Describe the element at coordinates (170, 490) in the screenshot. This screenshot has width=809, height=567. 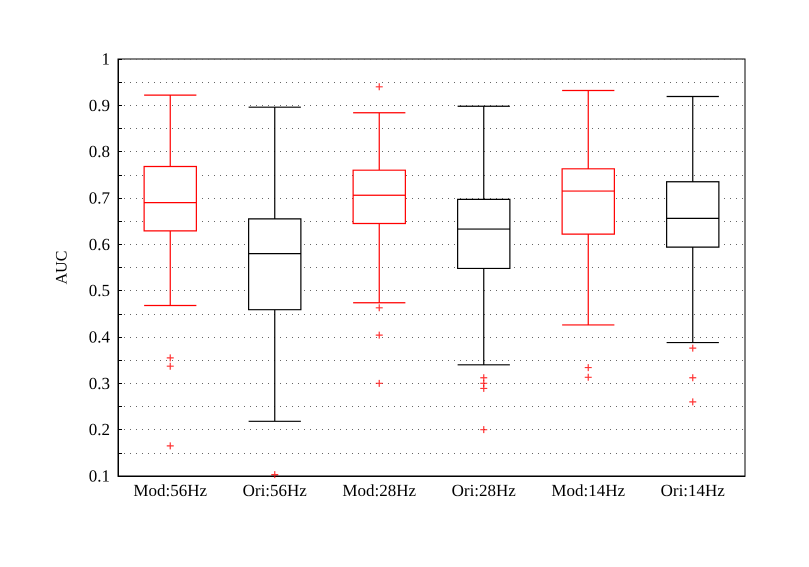
I see `x-tick-label: Mod:56Hz` at that location.